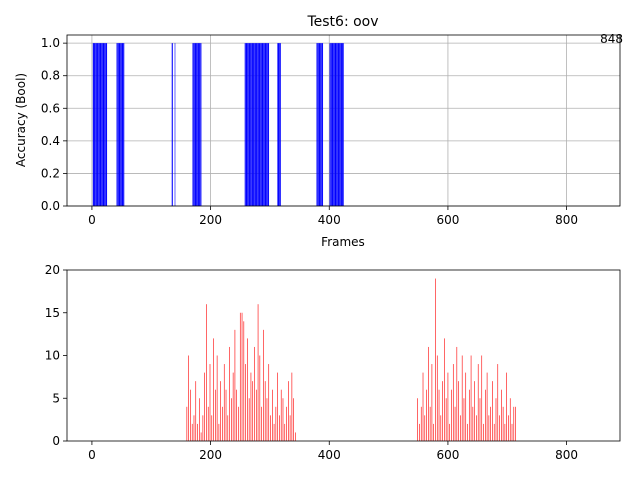 Image resolution: width=640 pixels, height=484 pixels. What do you see at coordinates (342, 22) in the screenshot?
I see `chart-title: Test6: oov` at bounding box center [342, 22].